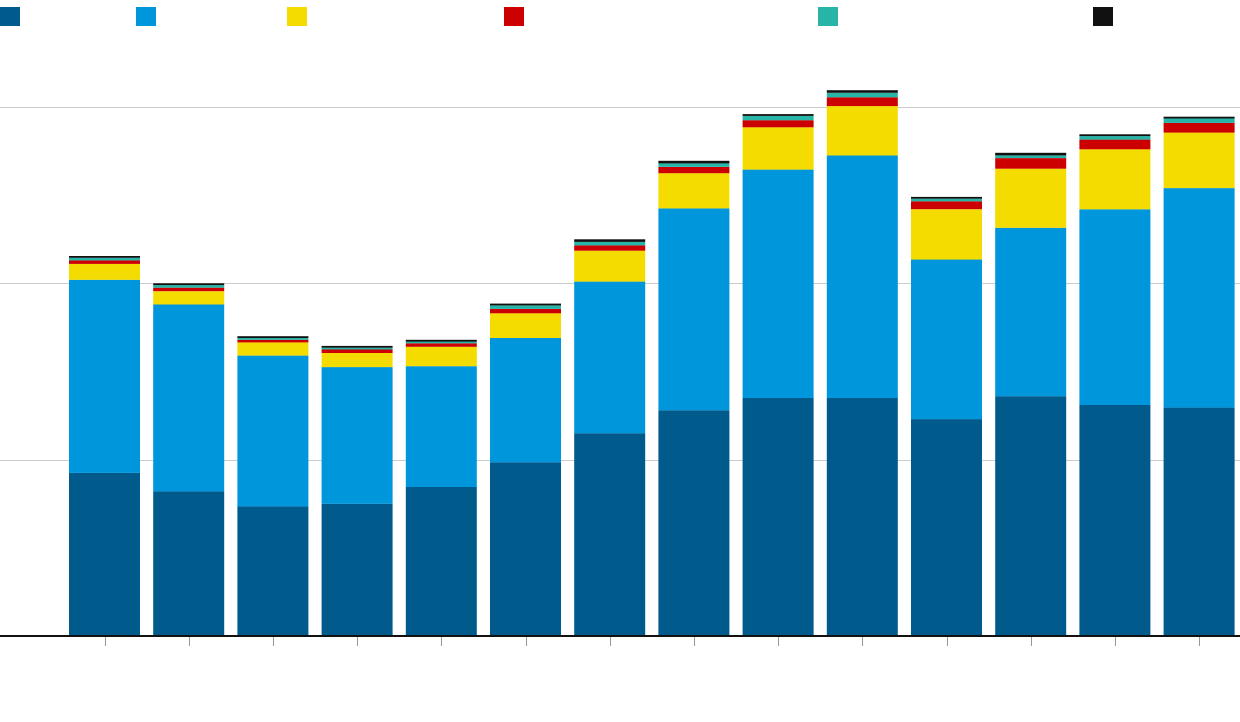 The image size is (1240, 722). What do you see at coordinates (620, 640) in the screenshot?
I see `x-axis` at bounding box center [620, 640].